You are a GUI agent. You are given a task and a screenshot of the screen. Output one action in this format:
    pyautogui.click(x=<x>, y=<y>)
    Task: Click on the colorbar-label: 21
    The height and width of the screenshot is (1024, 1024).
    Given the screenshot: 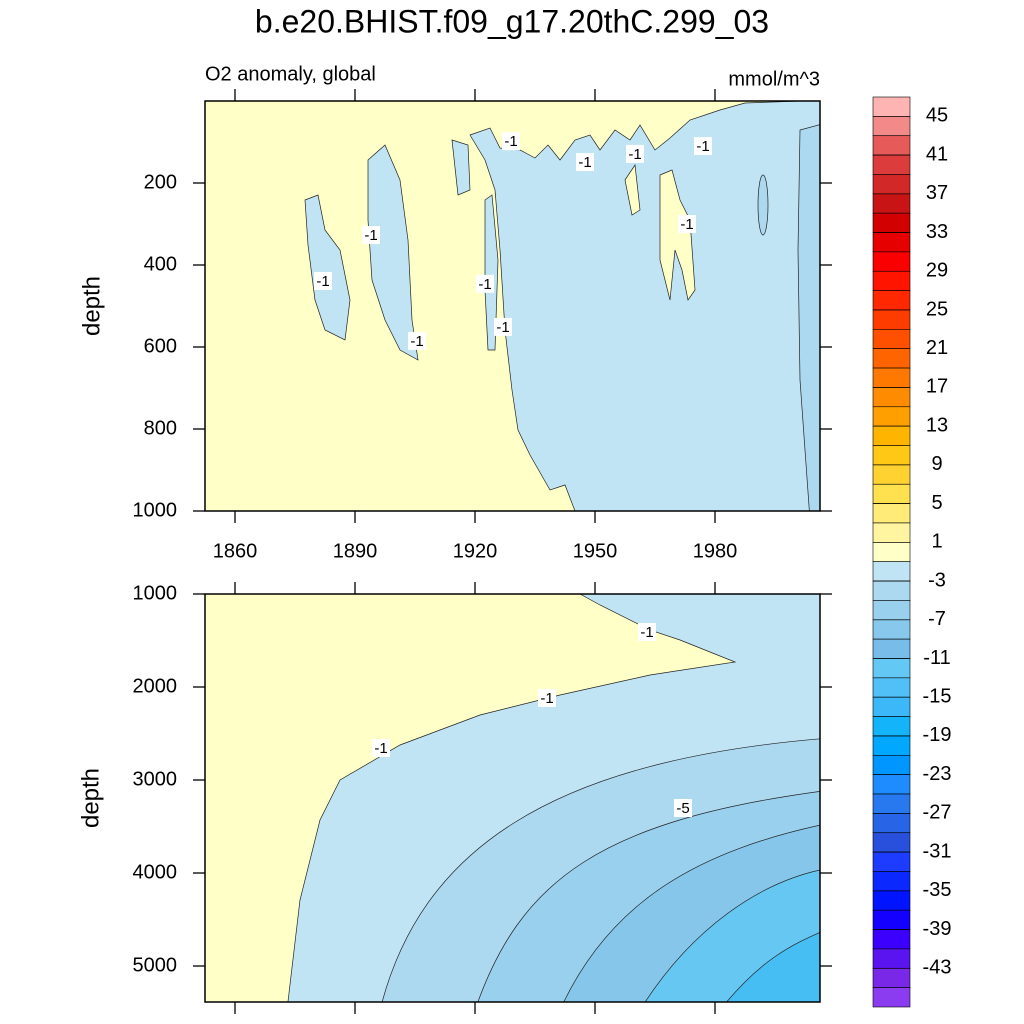 What is the action you would take?
    pyautogui.click(x=937, y=348)
    